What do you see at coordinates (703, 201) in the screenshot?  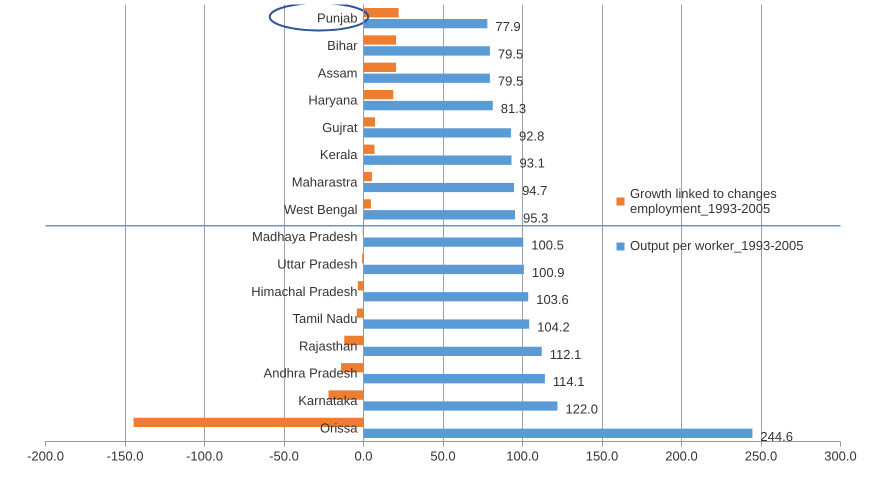 I see `legend-label: Growth linked to changes employment_1993-2005` at bounding box center [703, 201].